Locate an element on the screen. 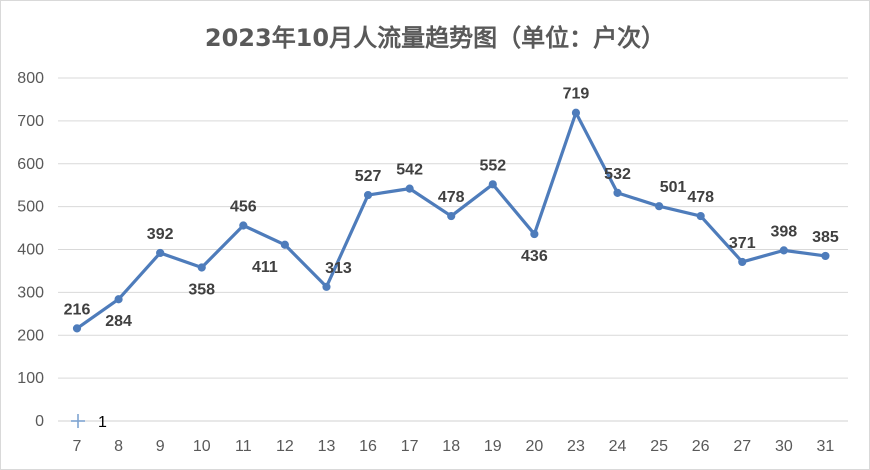  x-tick-label: 31 is located at coordinates (826, 446).